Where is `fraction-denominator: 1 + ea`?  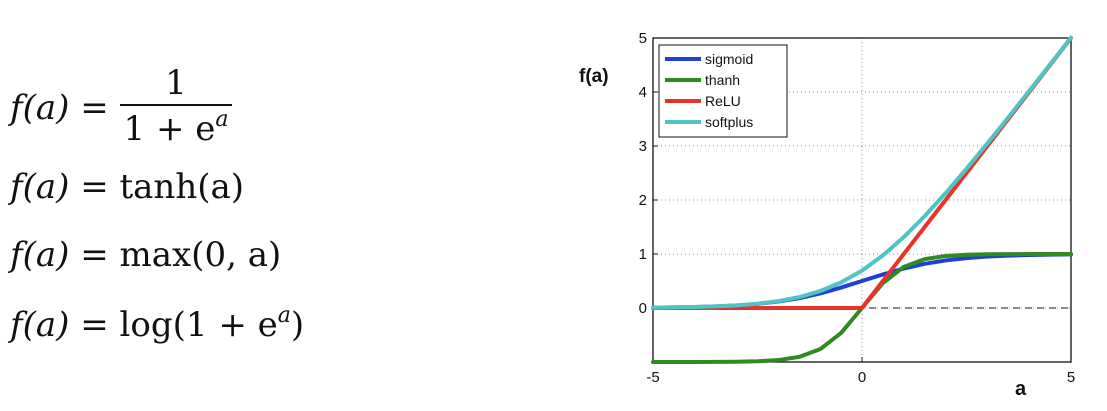 fraction-denominator: 1 + ea is located at coordinates (176, 127).